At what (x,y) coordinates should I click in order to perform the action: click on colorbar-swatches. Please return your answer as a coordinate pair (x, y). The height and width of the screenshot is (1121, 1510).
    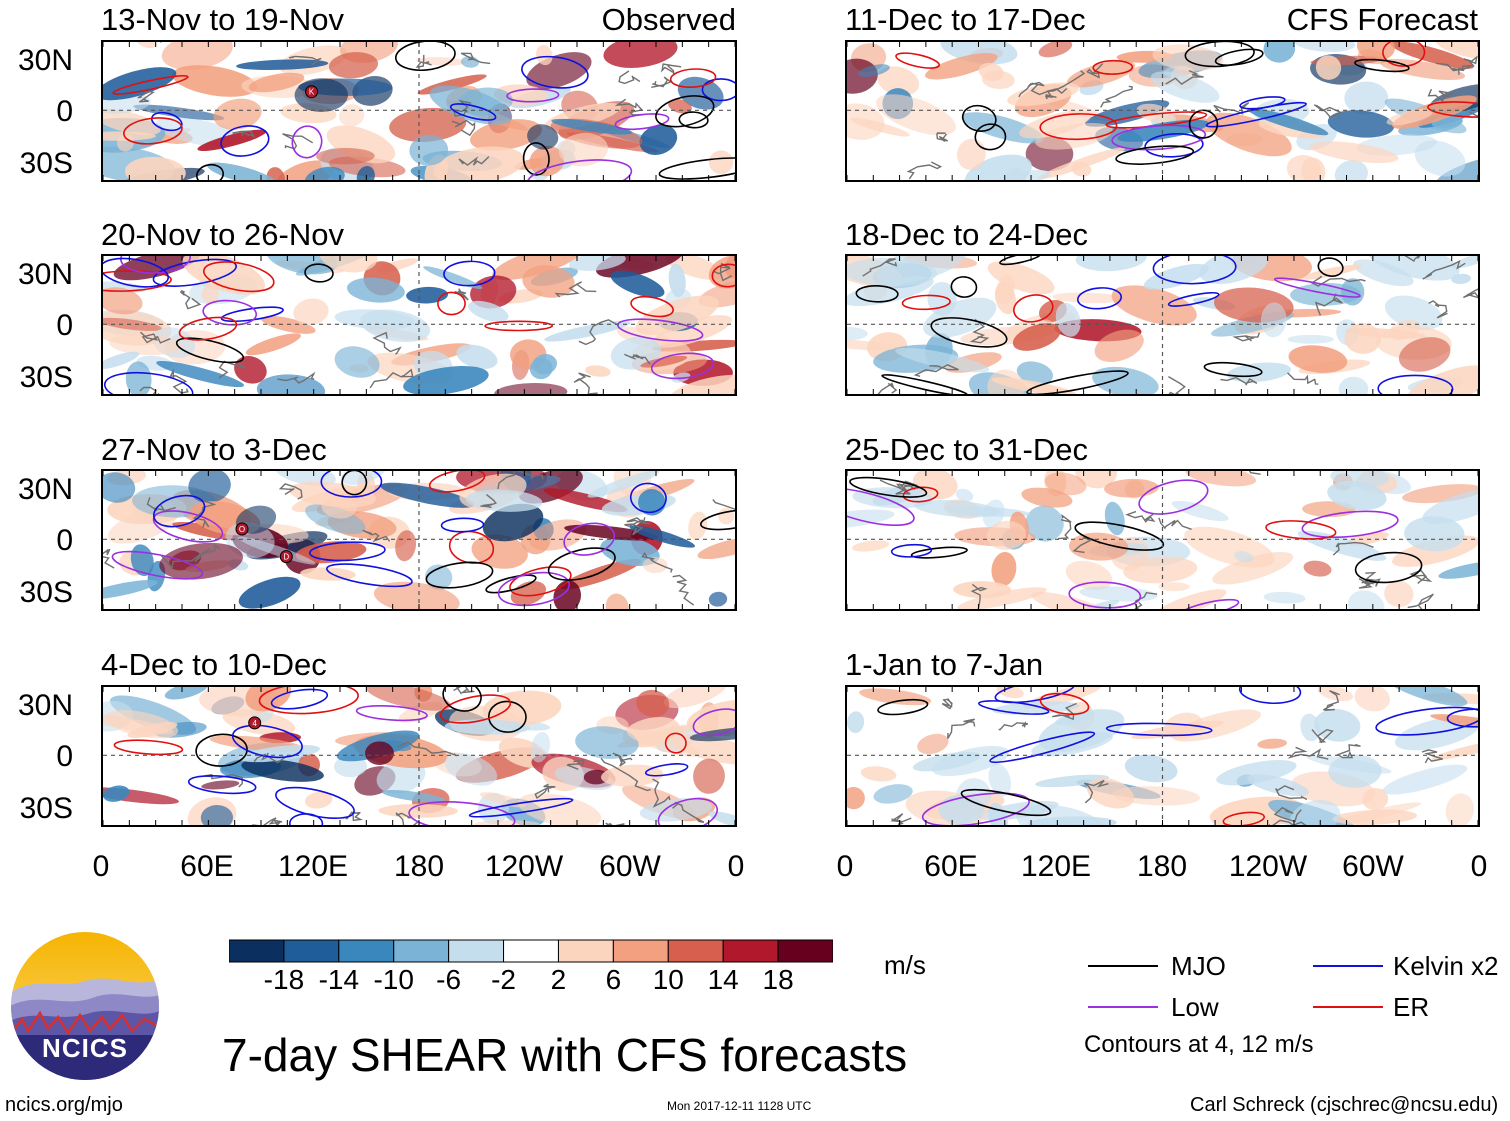
    Looking at the image, I should click on (531, 951).